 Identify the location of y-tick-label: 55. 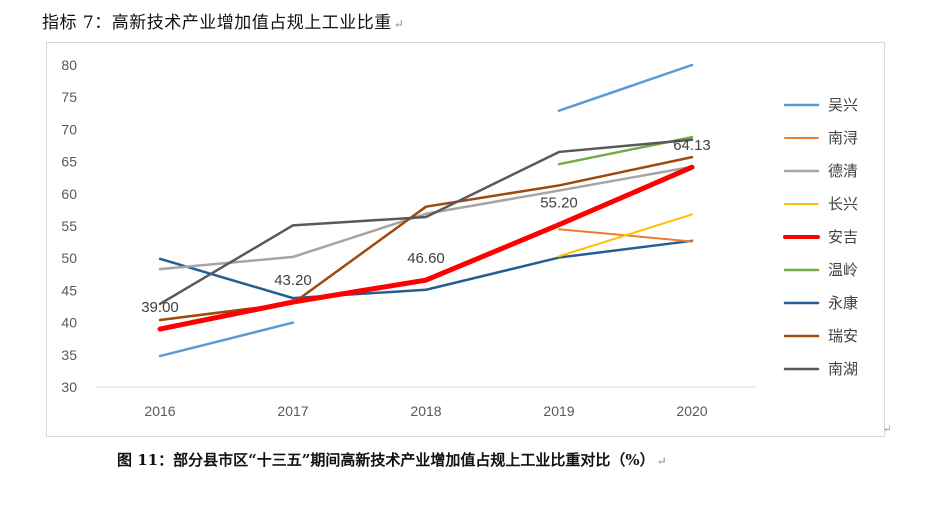
(69, 226).